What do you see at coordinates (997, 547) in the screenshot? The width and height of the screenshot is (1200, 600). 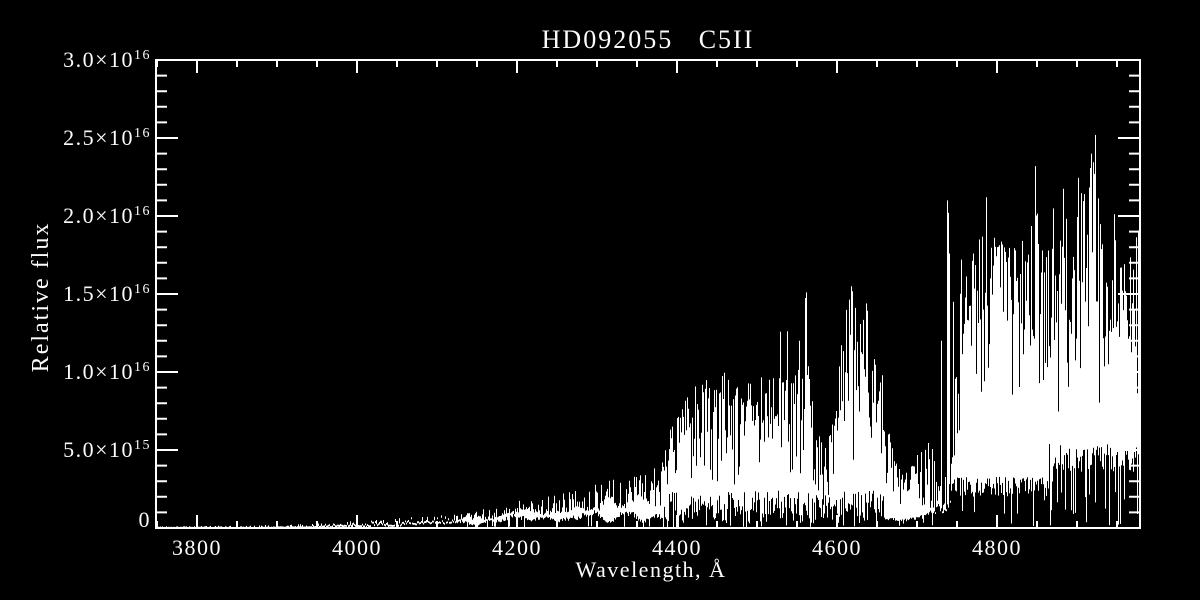 I see `svg-text: 4800` at bounding box center [997, 547].